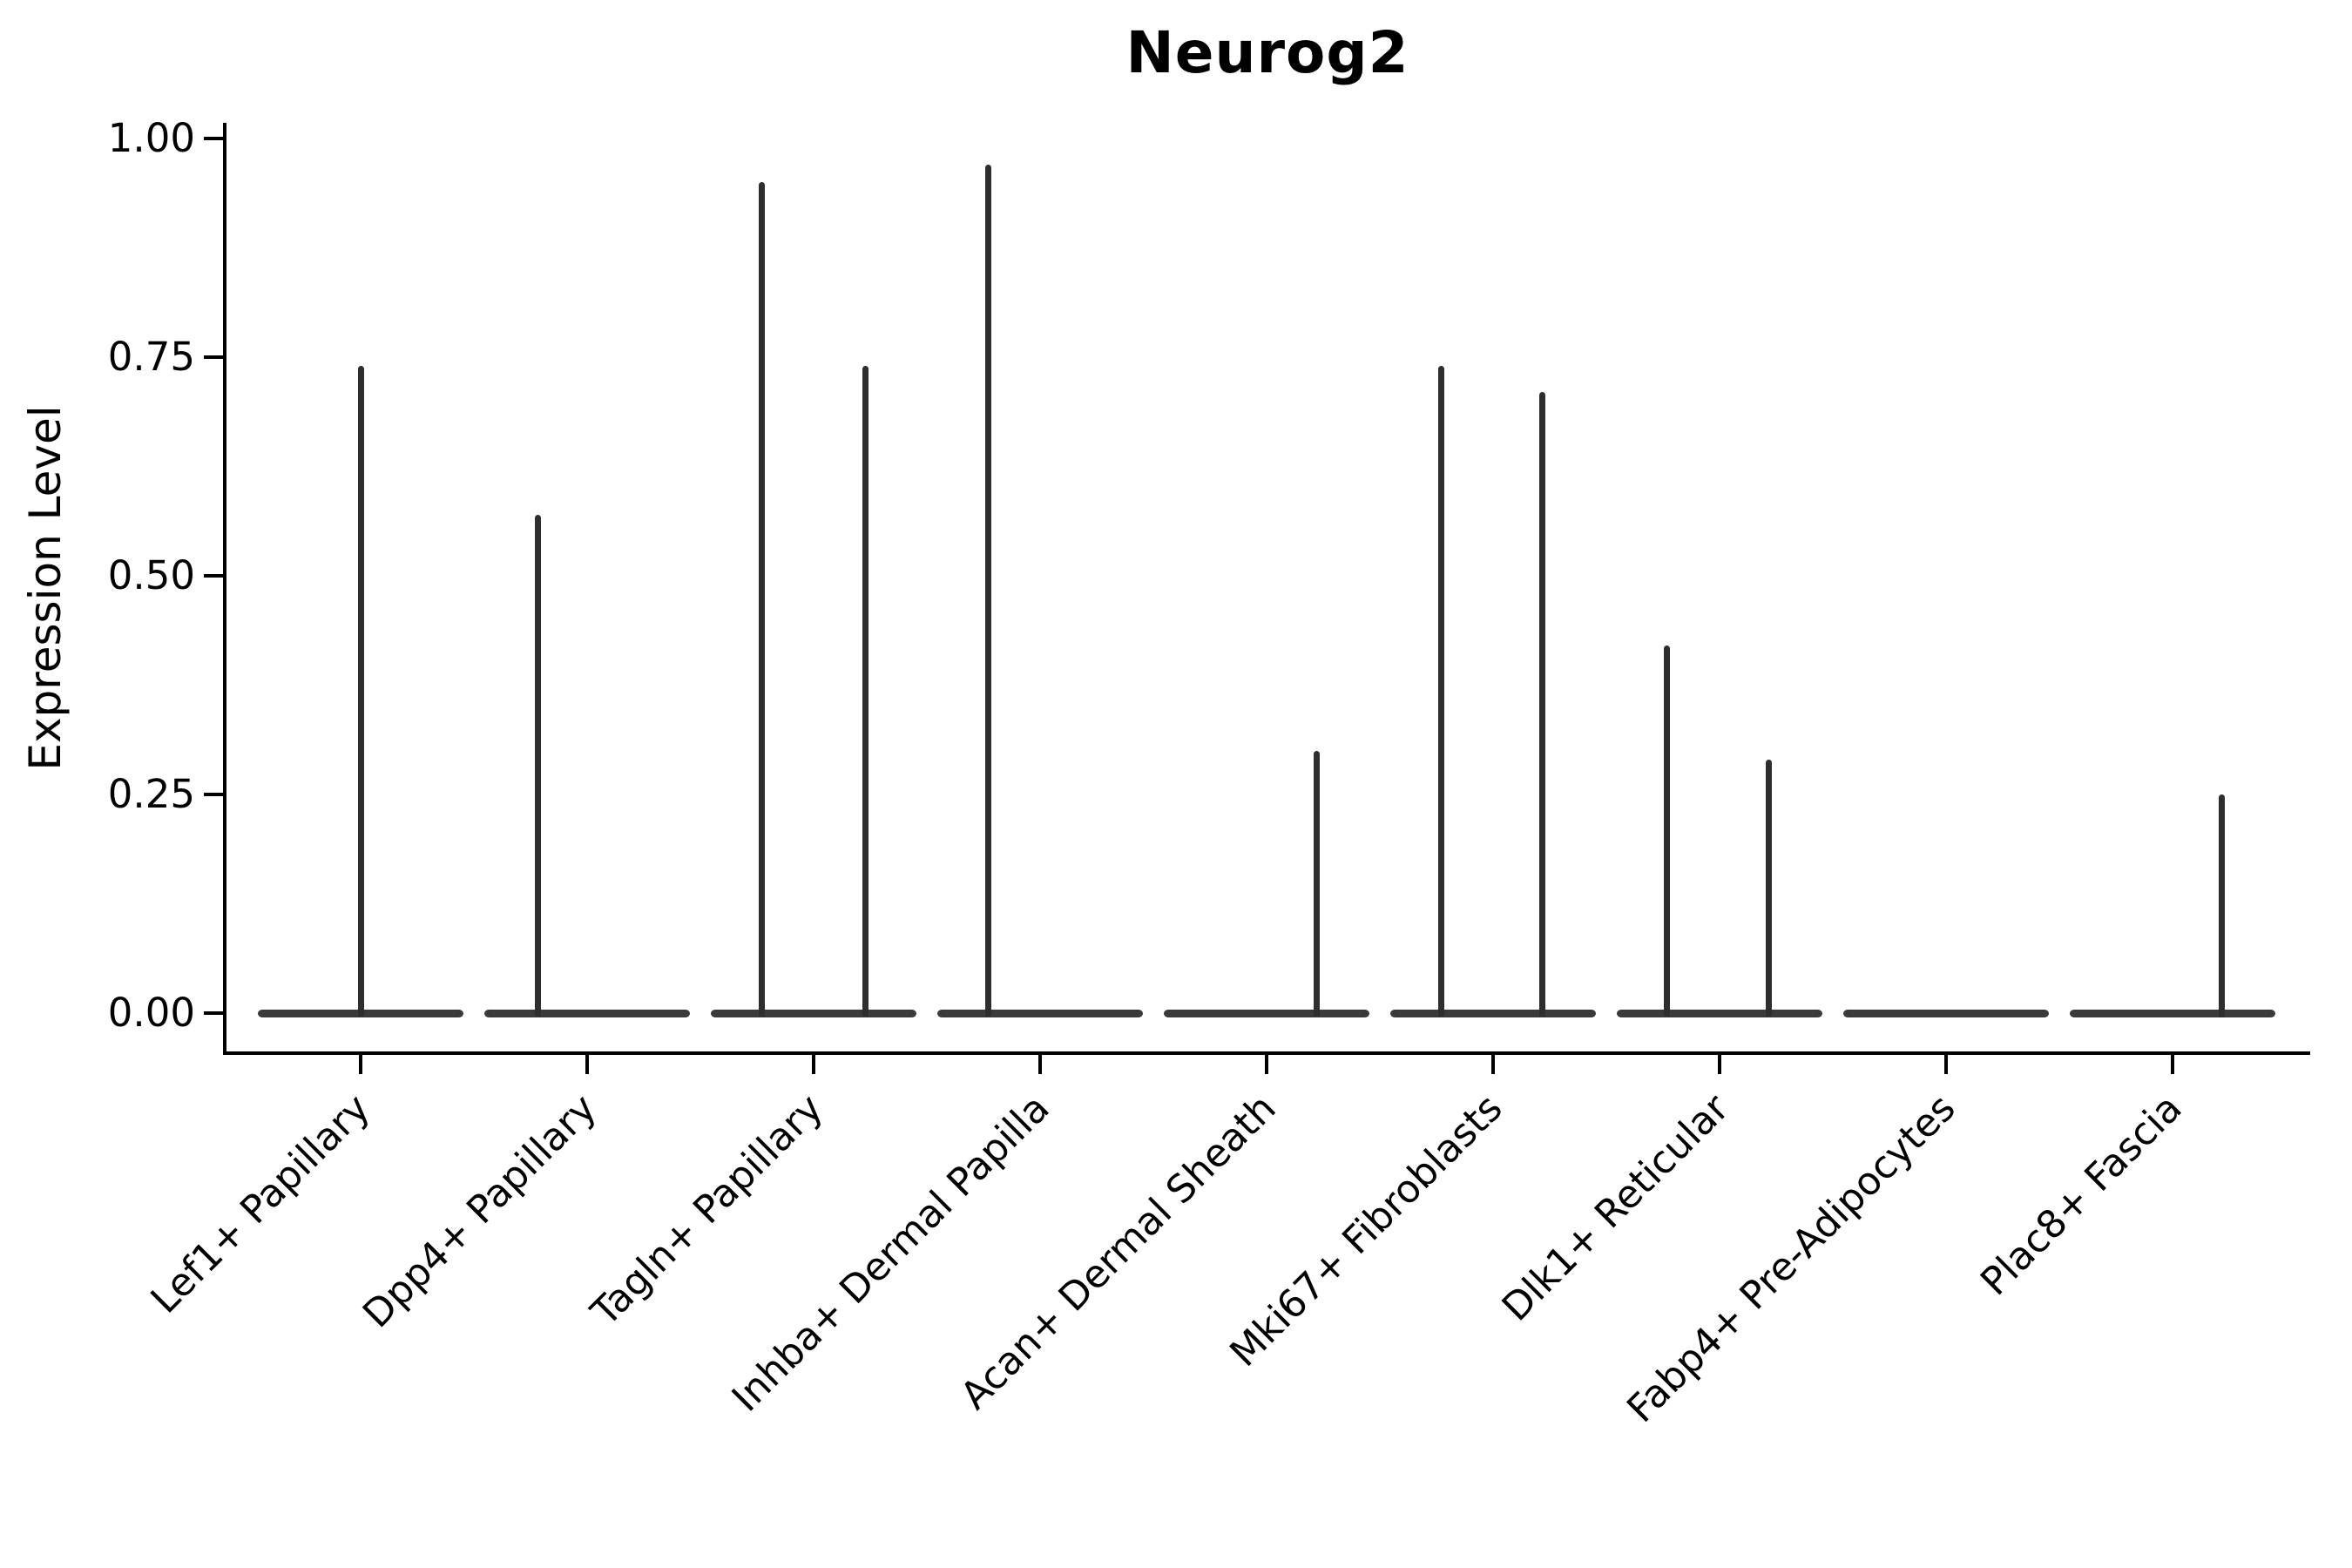  Describe the element at coordinates (1118, 1252) in the screenshot. I see `x-tick-label: Acan+ Dermal Sheath` at that location.